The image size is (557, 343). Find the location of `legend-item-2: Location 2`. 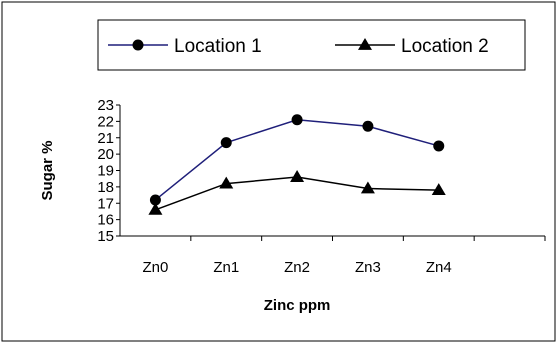

legend-item-2: Location 2 is located at coordinates (412, 46).